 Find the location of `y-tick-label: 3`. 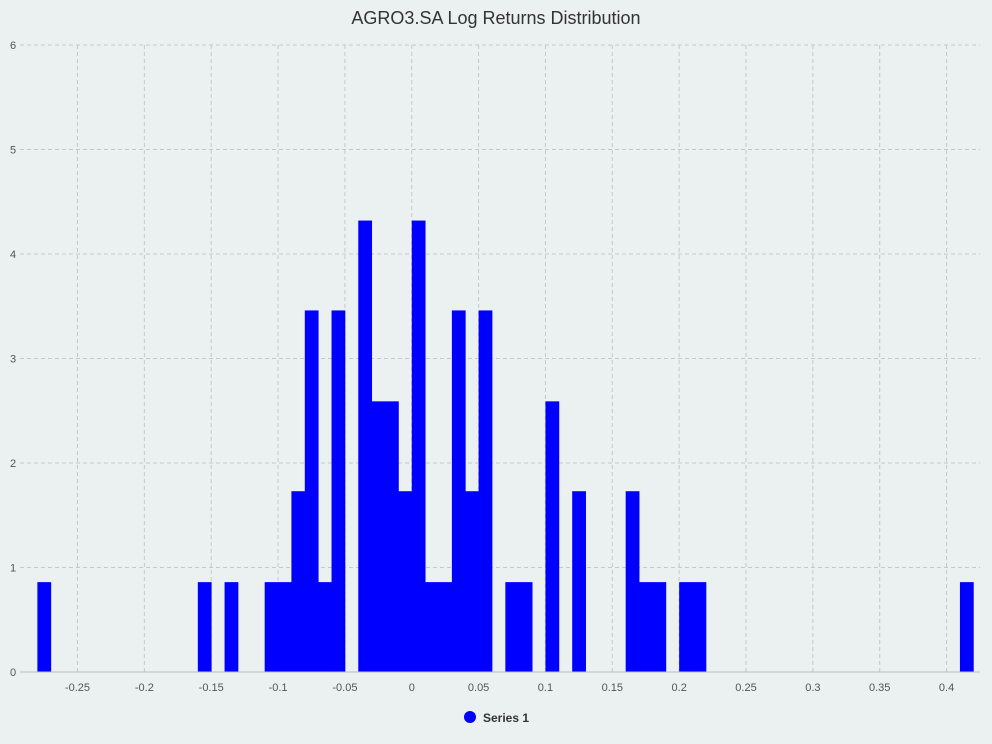

y-tick-label: 3 is located at coordinates (13, 360).